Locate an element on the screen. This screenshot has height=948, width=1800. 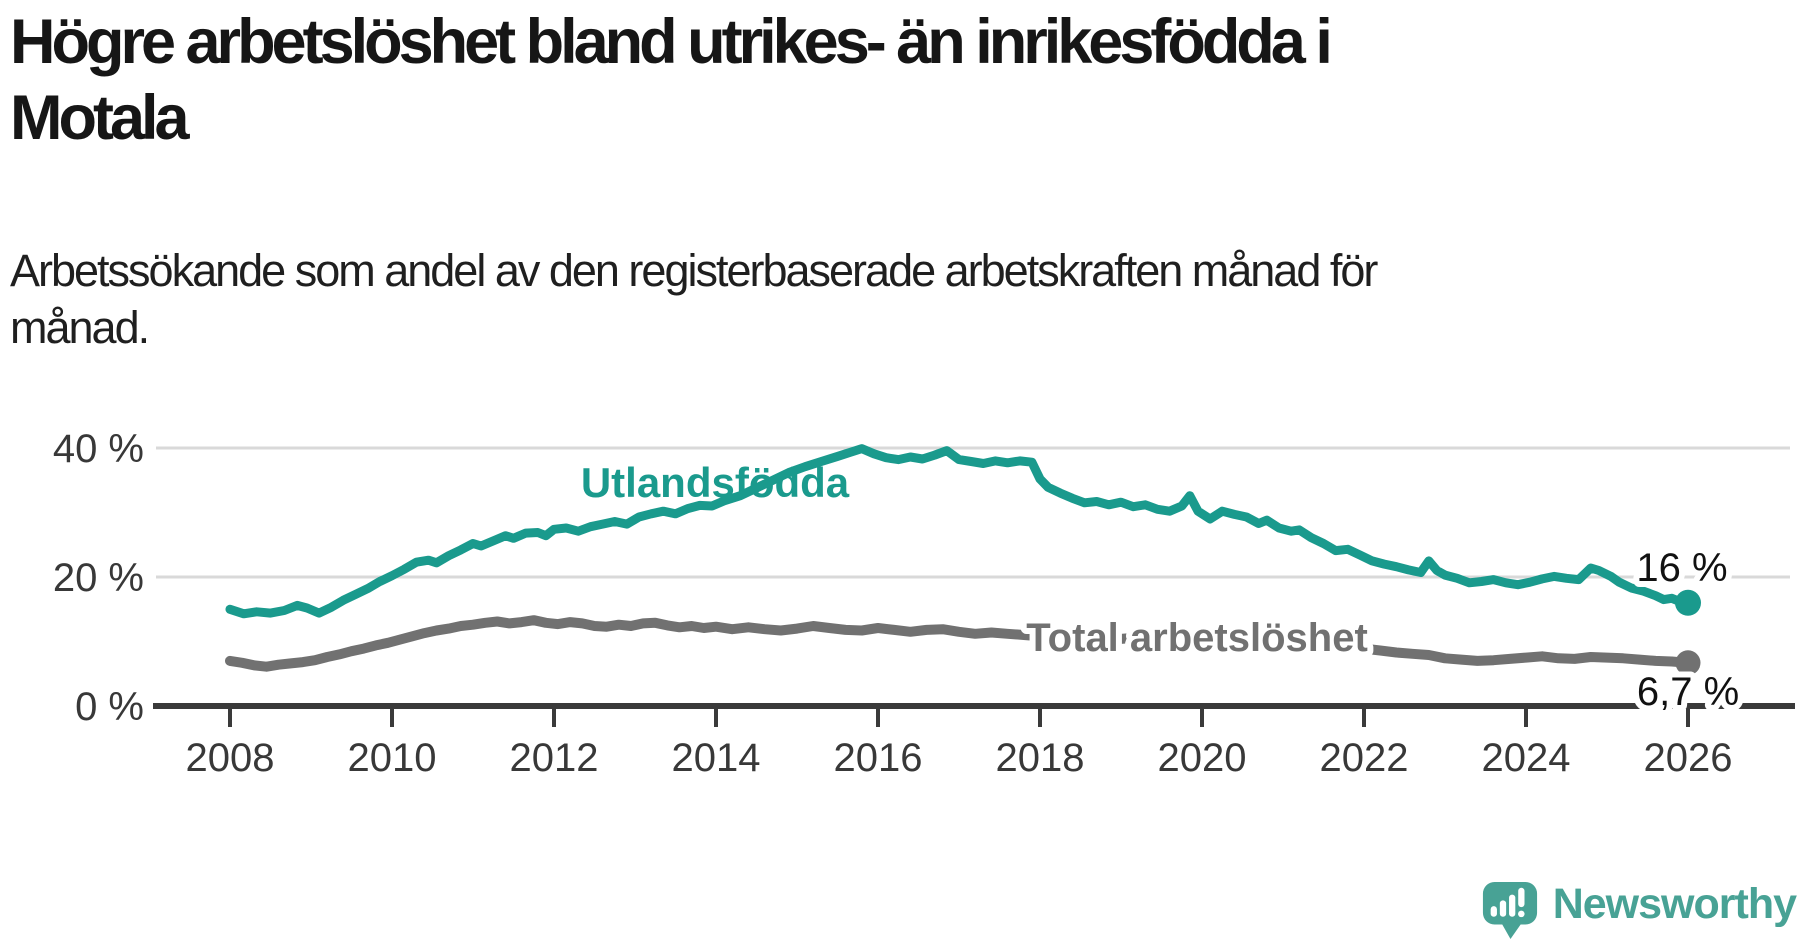
y-tick-label-0: 0 % is located at coordinates (109, 707).